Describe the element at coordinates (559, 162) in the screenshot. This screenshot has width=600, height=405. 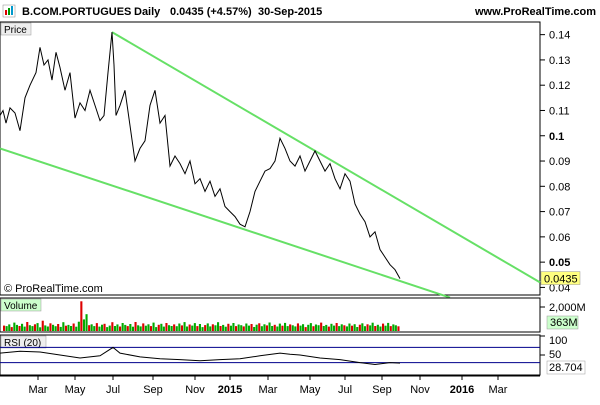
I see `price-tick-label: 0.09` at that location.